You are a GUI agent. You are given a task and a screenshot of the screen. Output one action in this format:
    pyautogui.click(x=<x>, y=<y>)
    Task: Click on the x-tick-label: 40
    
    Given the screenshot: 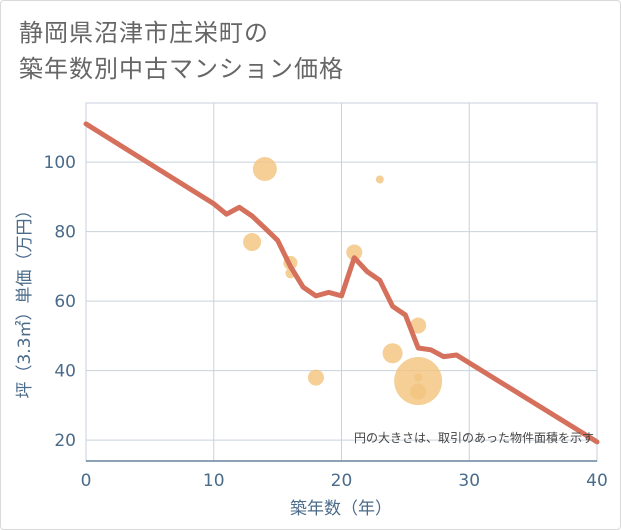 What is the action you would take?
    pyautogui.click(x=597, y=481)
    